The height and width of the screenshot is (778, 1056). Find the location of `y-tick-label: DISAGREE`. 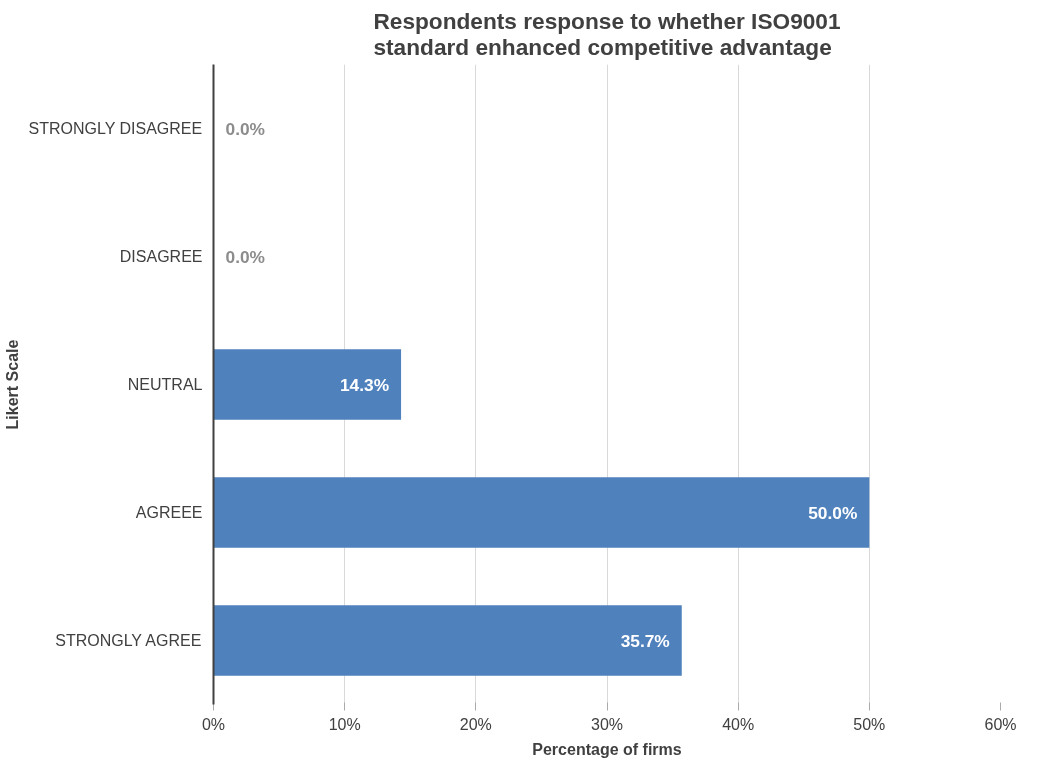

y-tick-label: DISAGREE is located at coordinates (161, 256).